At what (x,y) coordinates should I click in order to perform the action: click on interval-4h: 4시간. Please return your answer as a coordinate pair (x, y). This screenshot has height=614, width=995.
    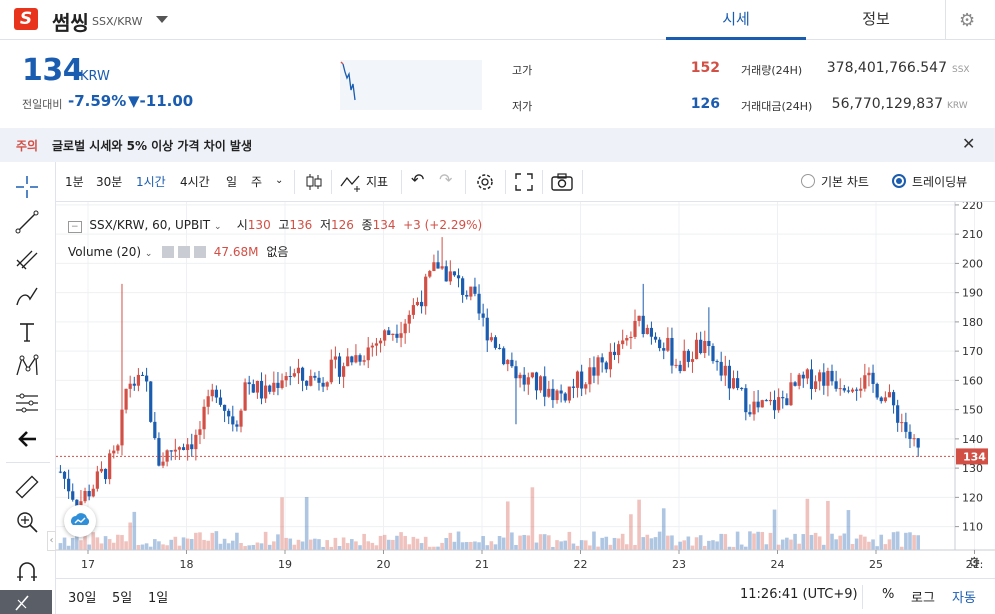
    Looking at the image, I should click on (195, 182).